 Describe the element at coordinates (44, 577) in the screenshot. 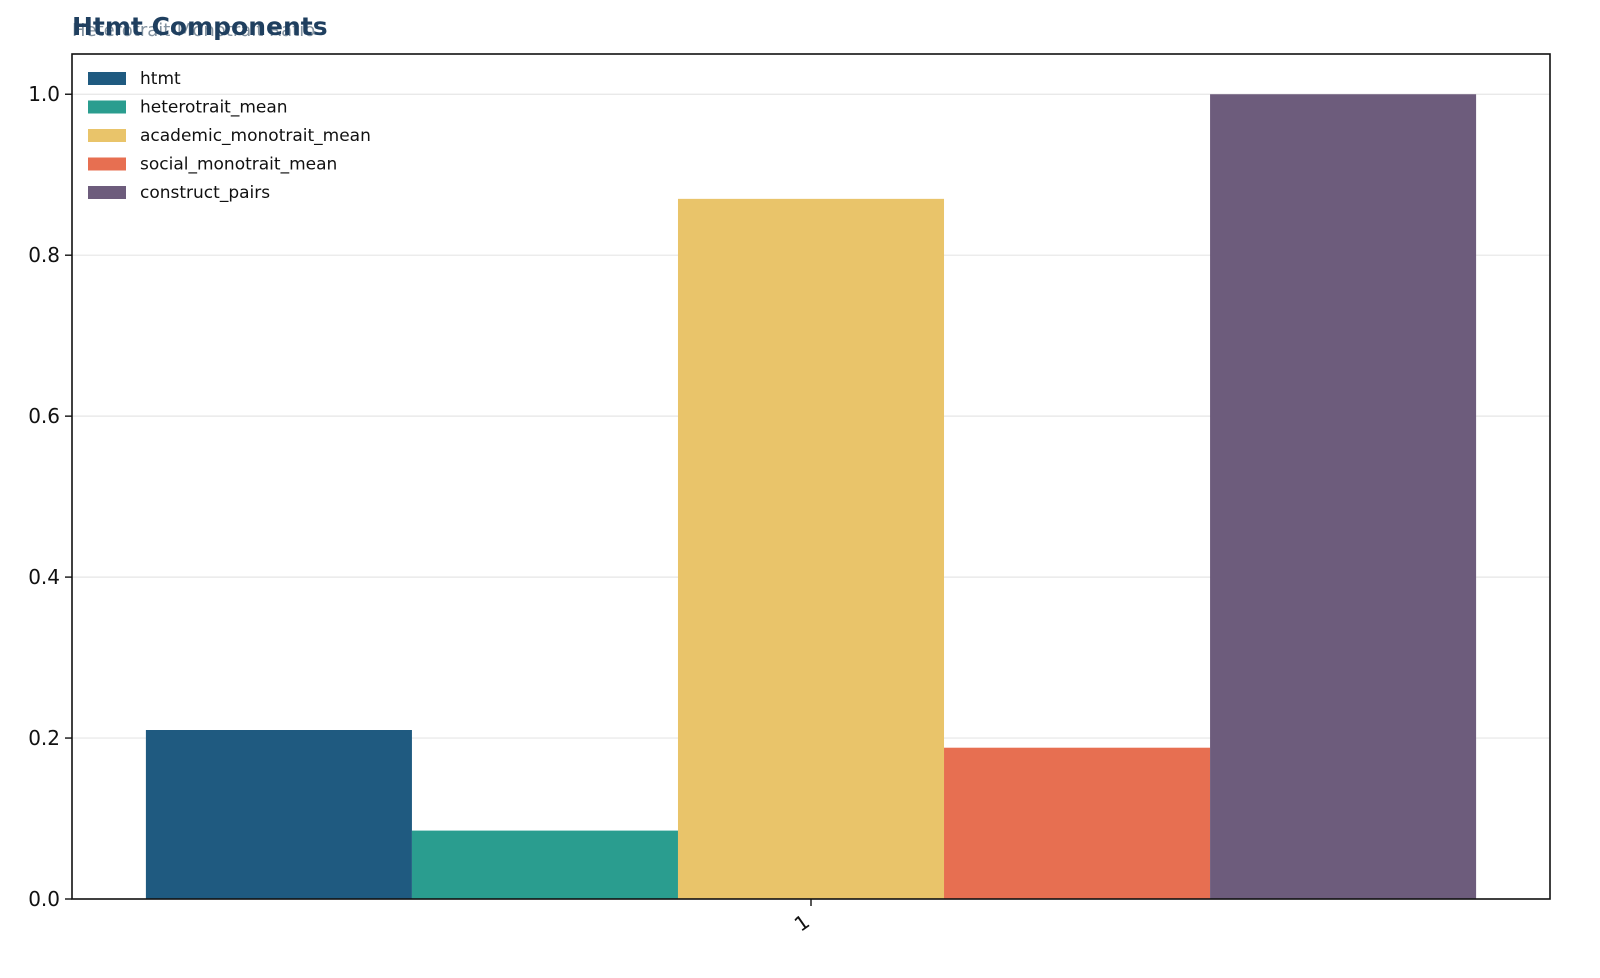

I see `y-tick-label: 0.4` at that location.